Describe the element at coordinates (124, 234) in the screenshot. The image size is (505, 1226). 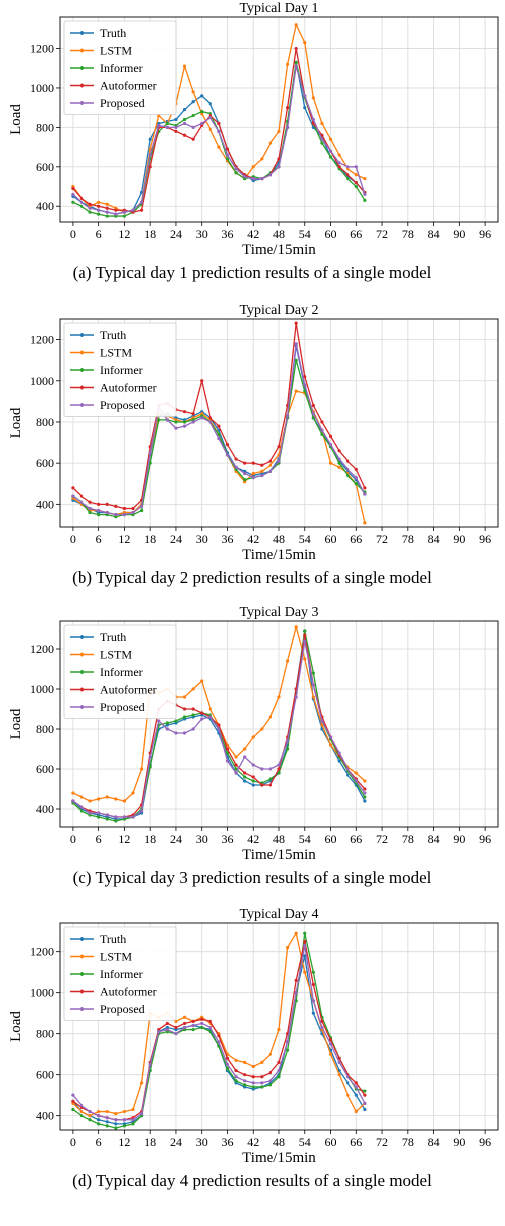
I see `x-tick-label: 12` at that location.